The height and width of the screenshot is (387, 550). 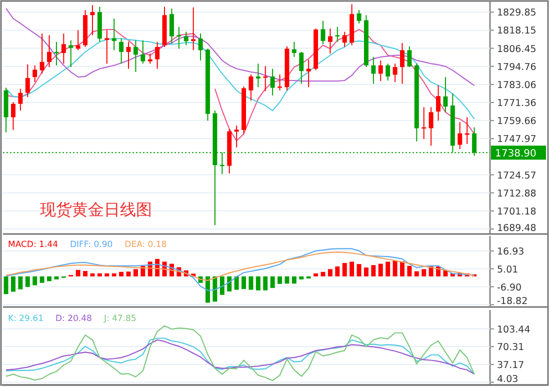 I want to click on y-tick-label: 1689.48, so click(x=516, y=228).